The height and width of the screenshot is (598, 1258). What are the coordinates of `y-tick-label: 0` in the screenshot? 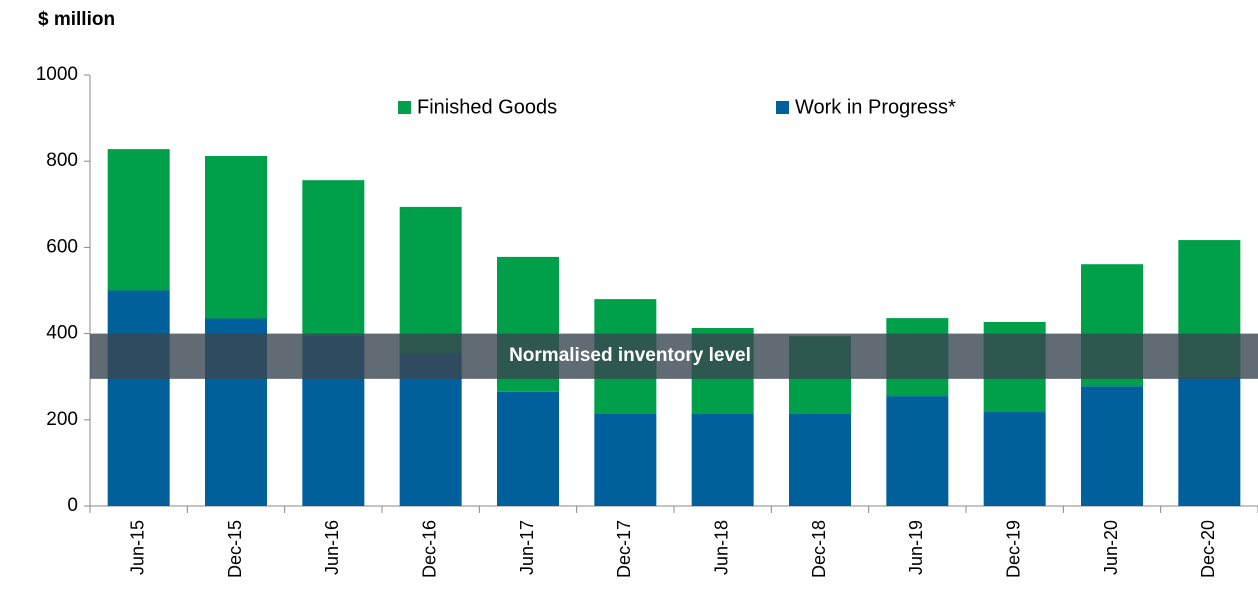 It's located at (72, 505).